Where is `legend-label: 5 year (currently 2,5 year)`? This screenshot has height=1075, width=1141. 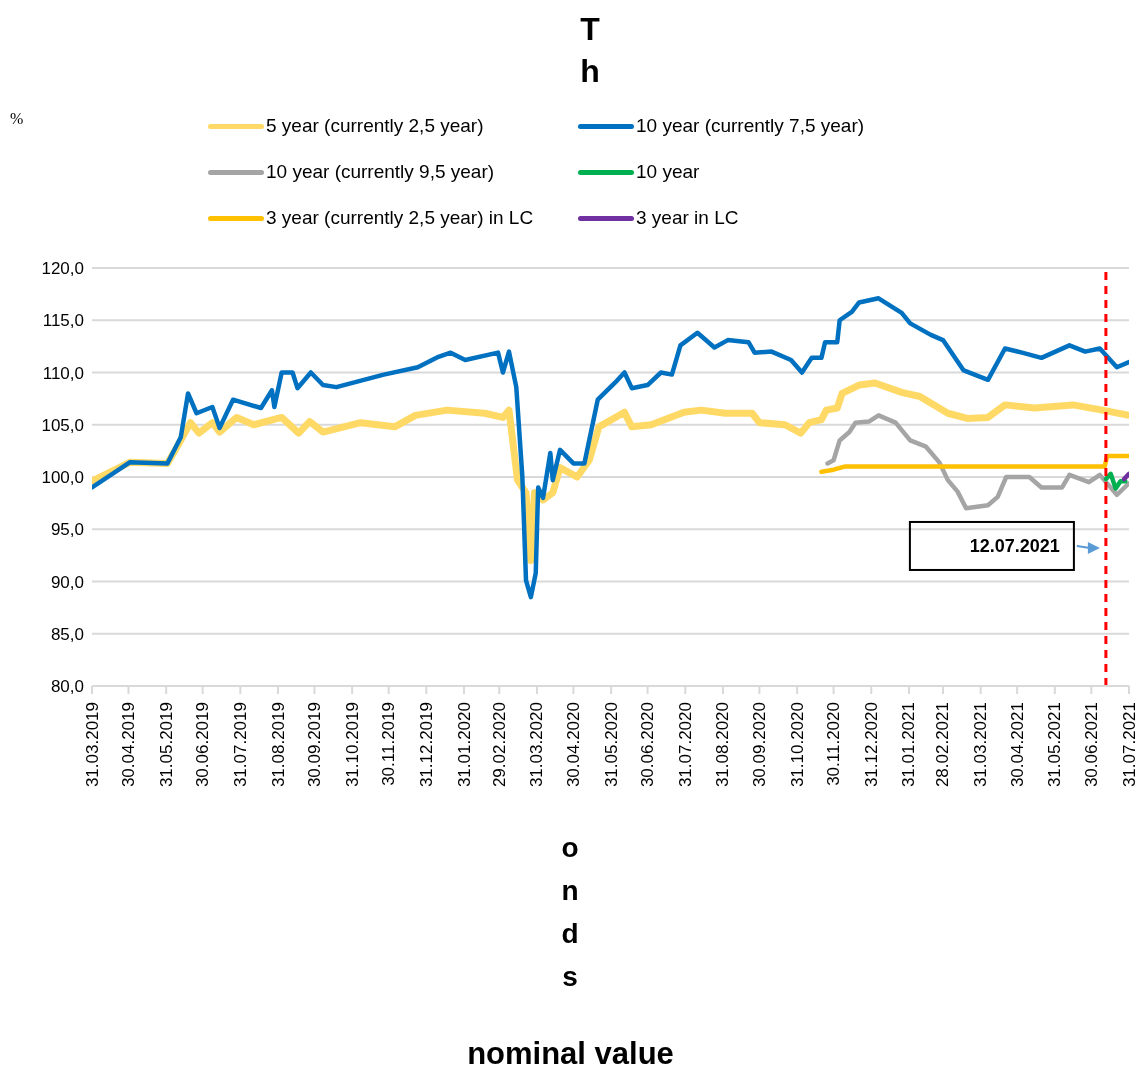
legend-label: 5 year (currently 2,5 year) is located at coordinates (375, 126).